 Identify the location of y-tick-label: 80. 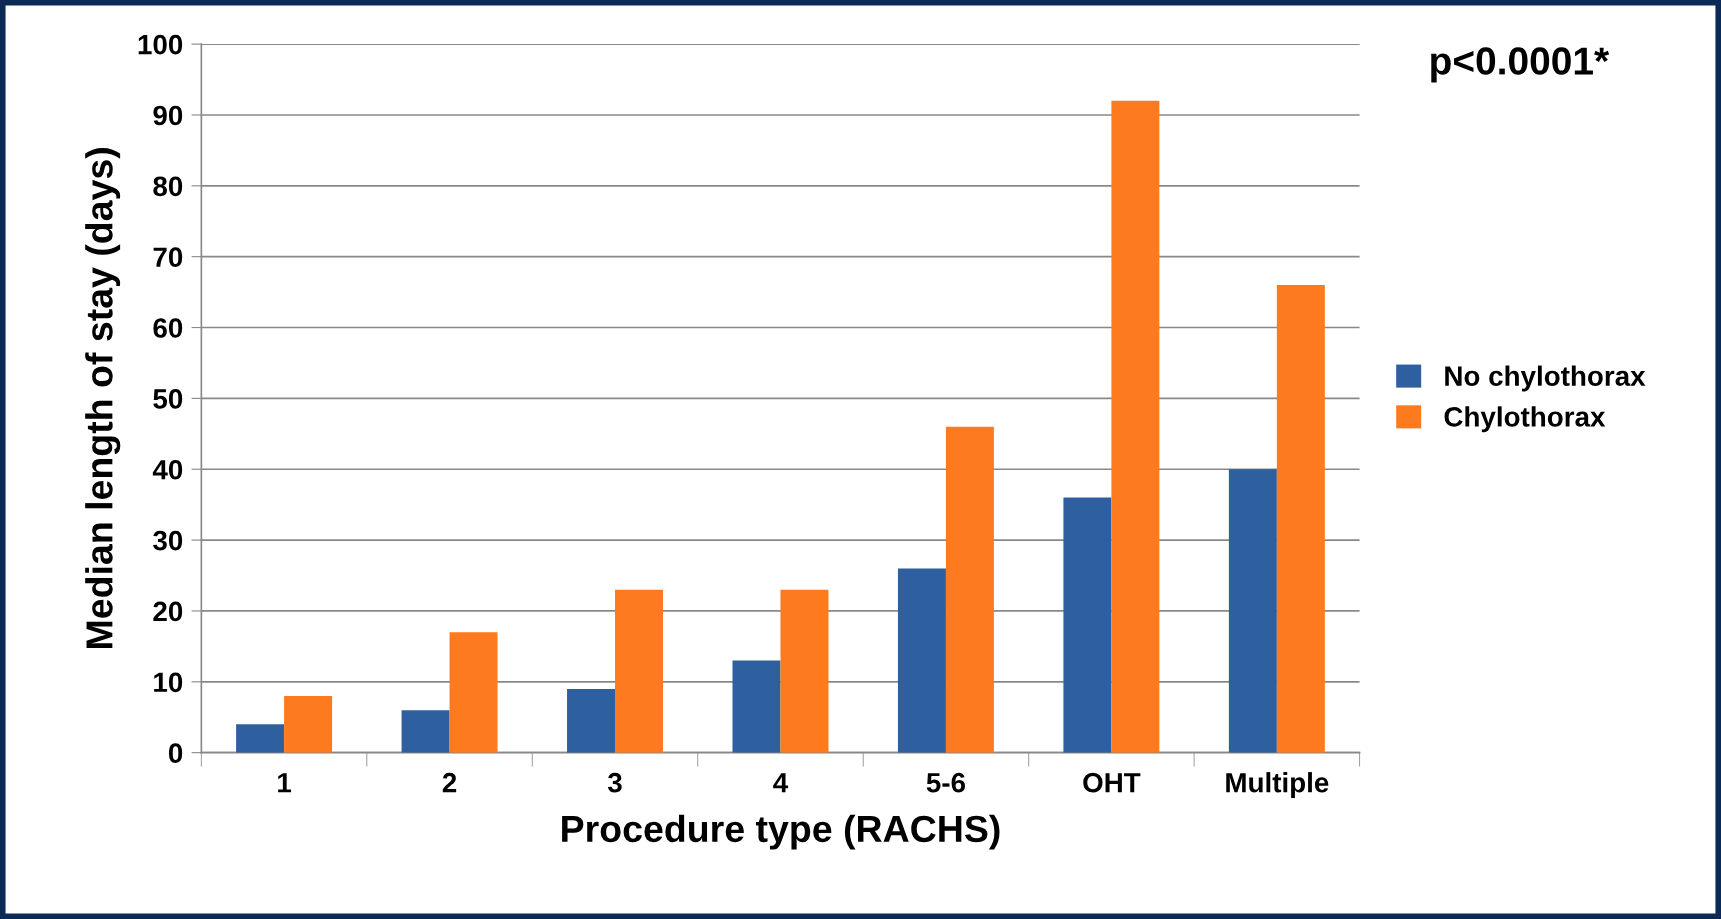
(168, 186).